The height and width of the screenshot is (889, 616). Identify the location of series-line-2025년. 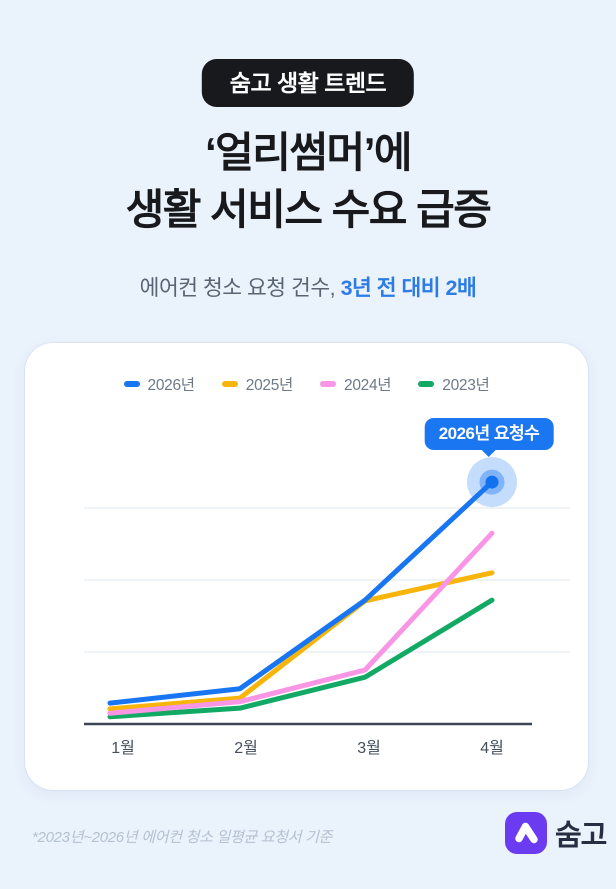
(301, 641).